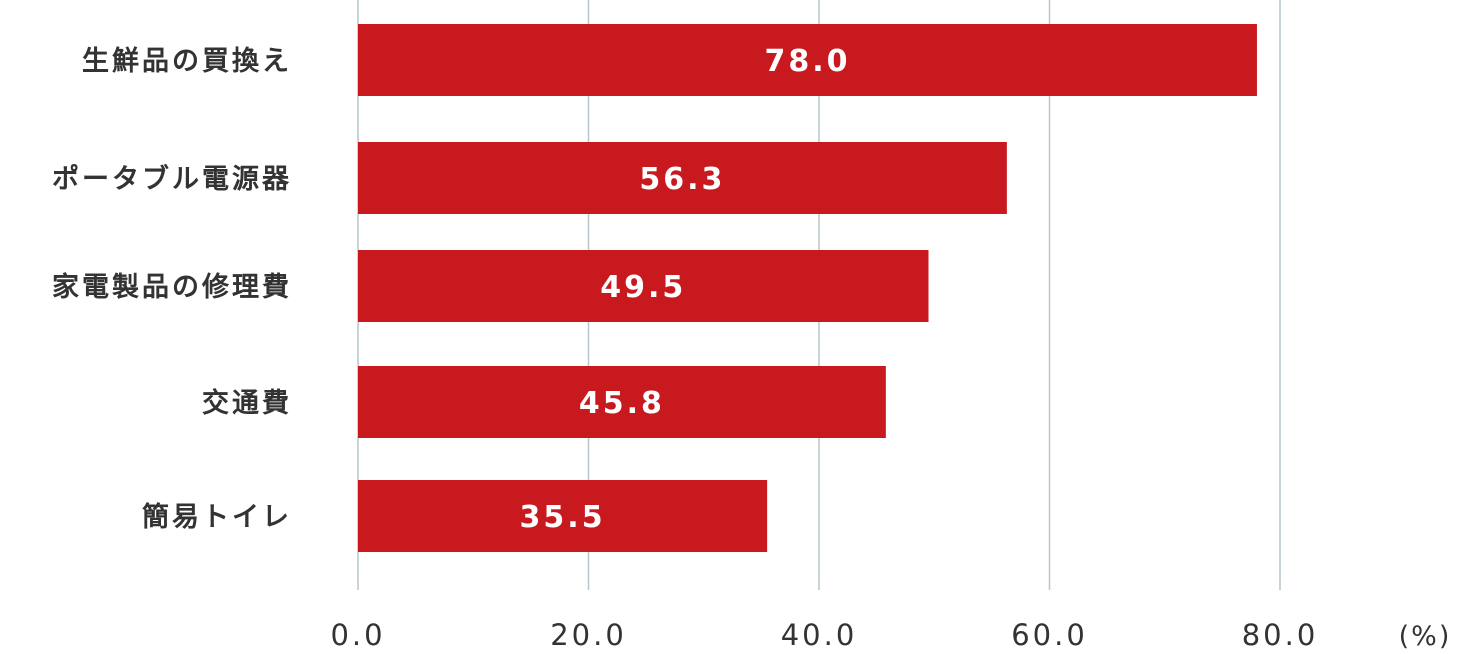 The image size is (1458, 654). What do you see at coordinates (1425, 636) in the screenshot?
I see `x-unit-label: (%)` at bounding box center [1425, 636].